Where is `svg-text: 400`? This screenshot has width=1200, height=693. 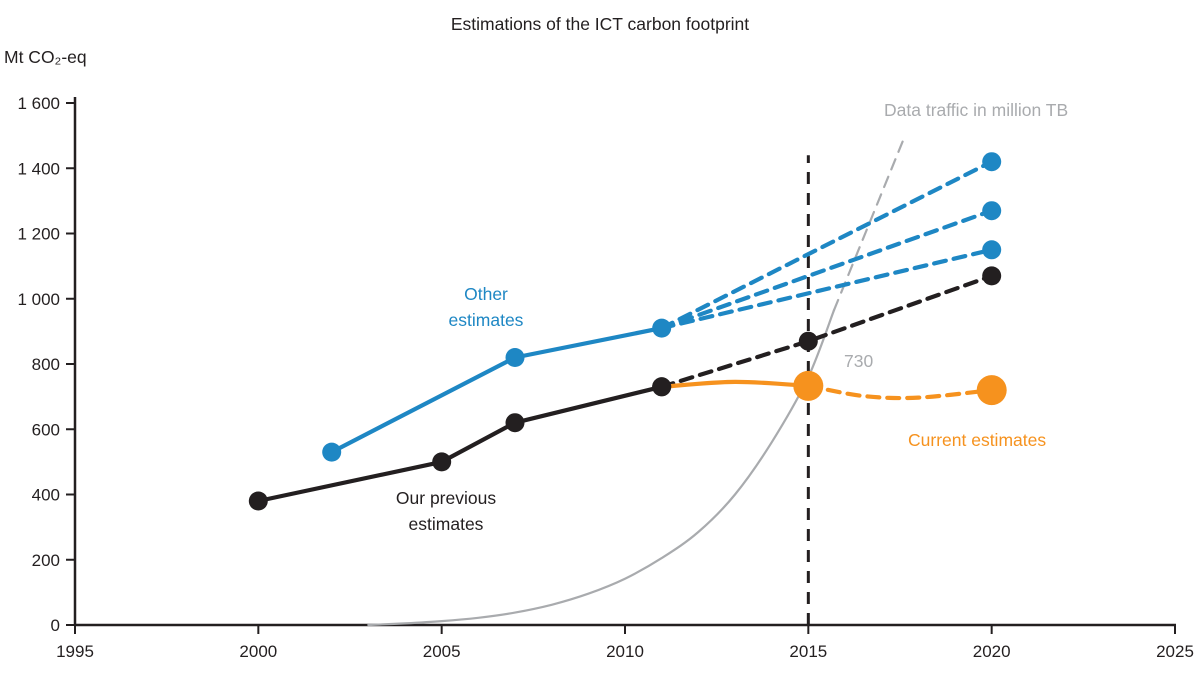 svg-text: 400 is located at coordinates (46, 495).